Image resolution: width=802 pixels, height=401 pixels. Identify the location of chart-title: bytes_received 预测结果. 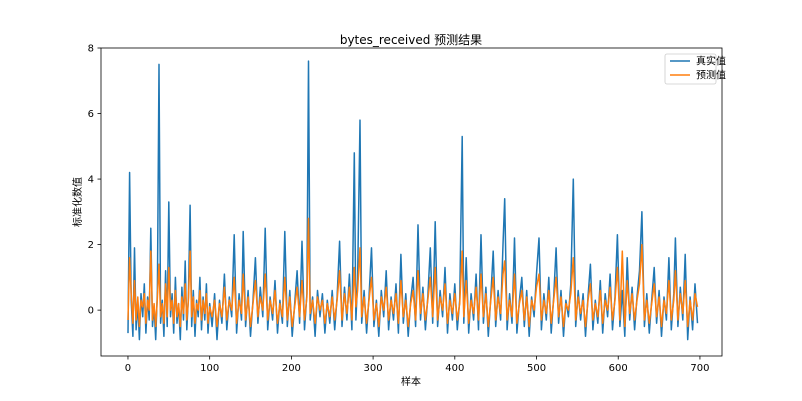
(411, 40).